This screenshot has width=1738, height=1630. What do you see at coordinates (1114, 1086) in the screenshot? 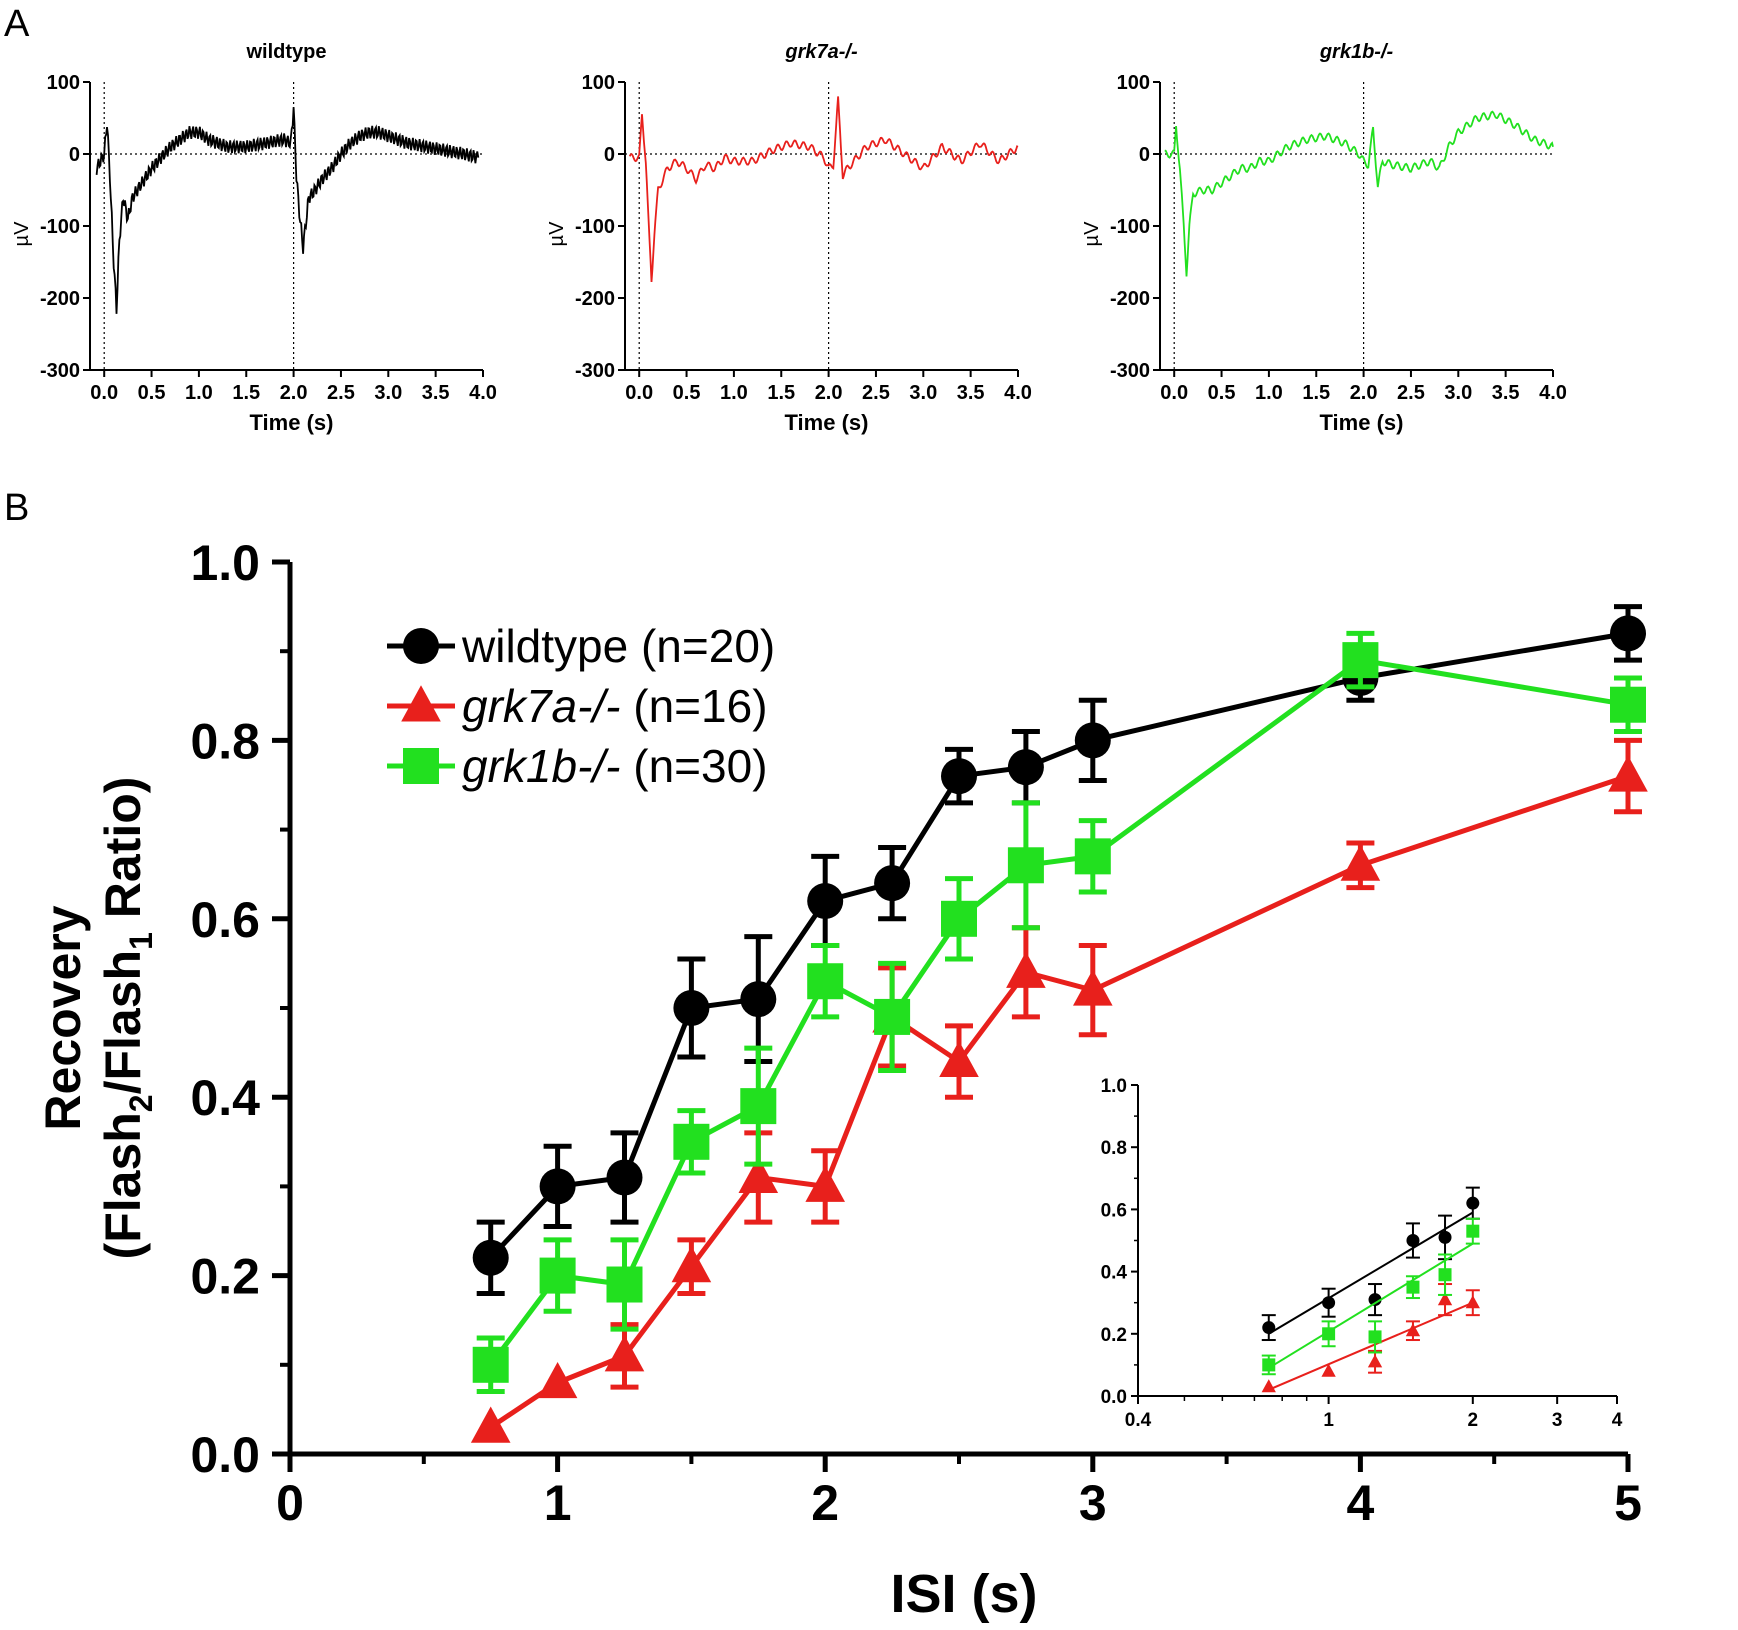
I see `inset-y-tick-label: 1.0` at bounding box center [1114, 1086].